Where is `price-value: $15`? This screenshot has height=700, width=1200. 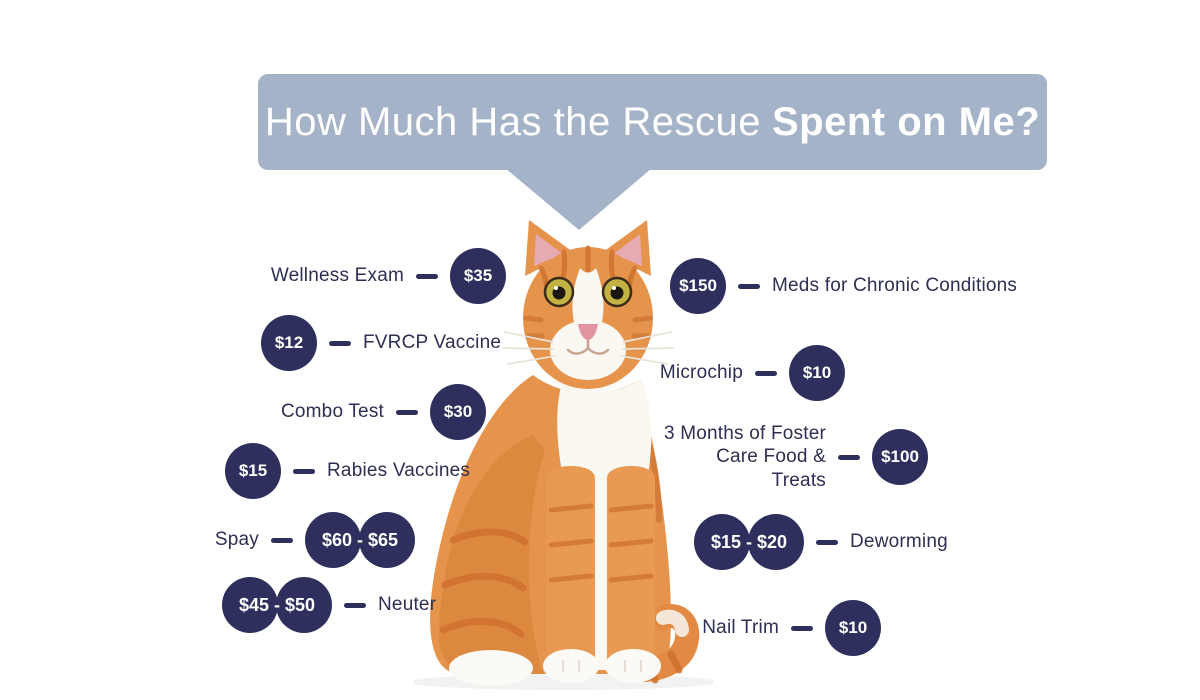
price-value: $15 is located at coordinates (253, 470).